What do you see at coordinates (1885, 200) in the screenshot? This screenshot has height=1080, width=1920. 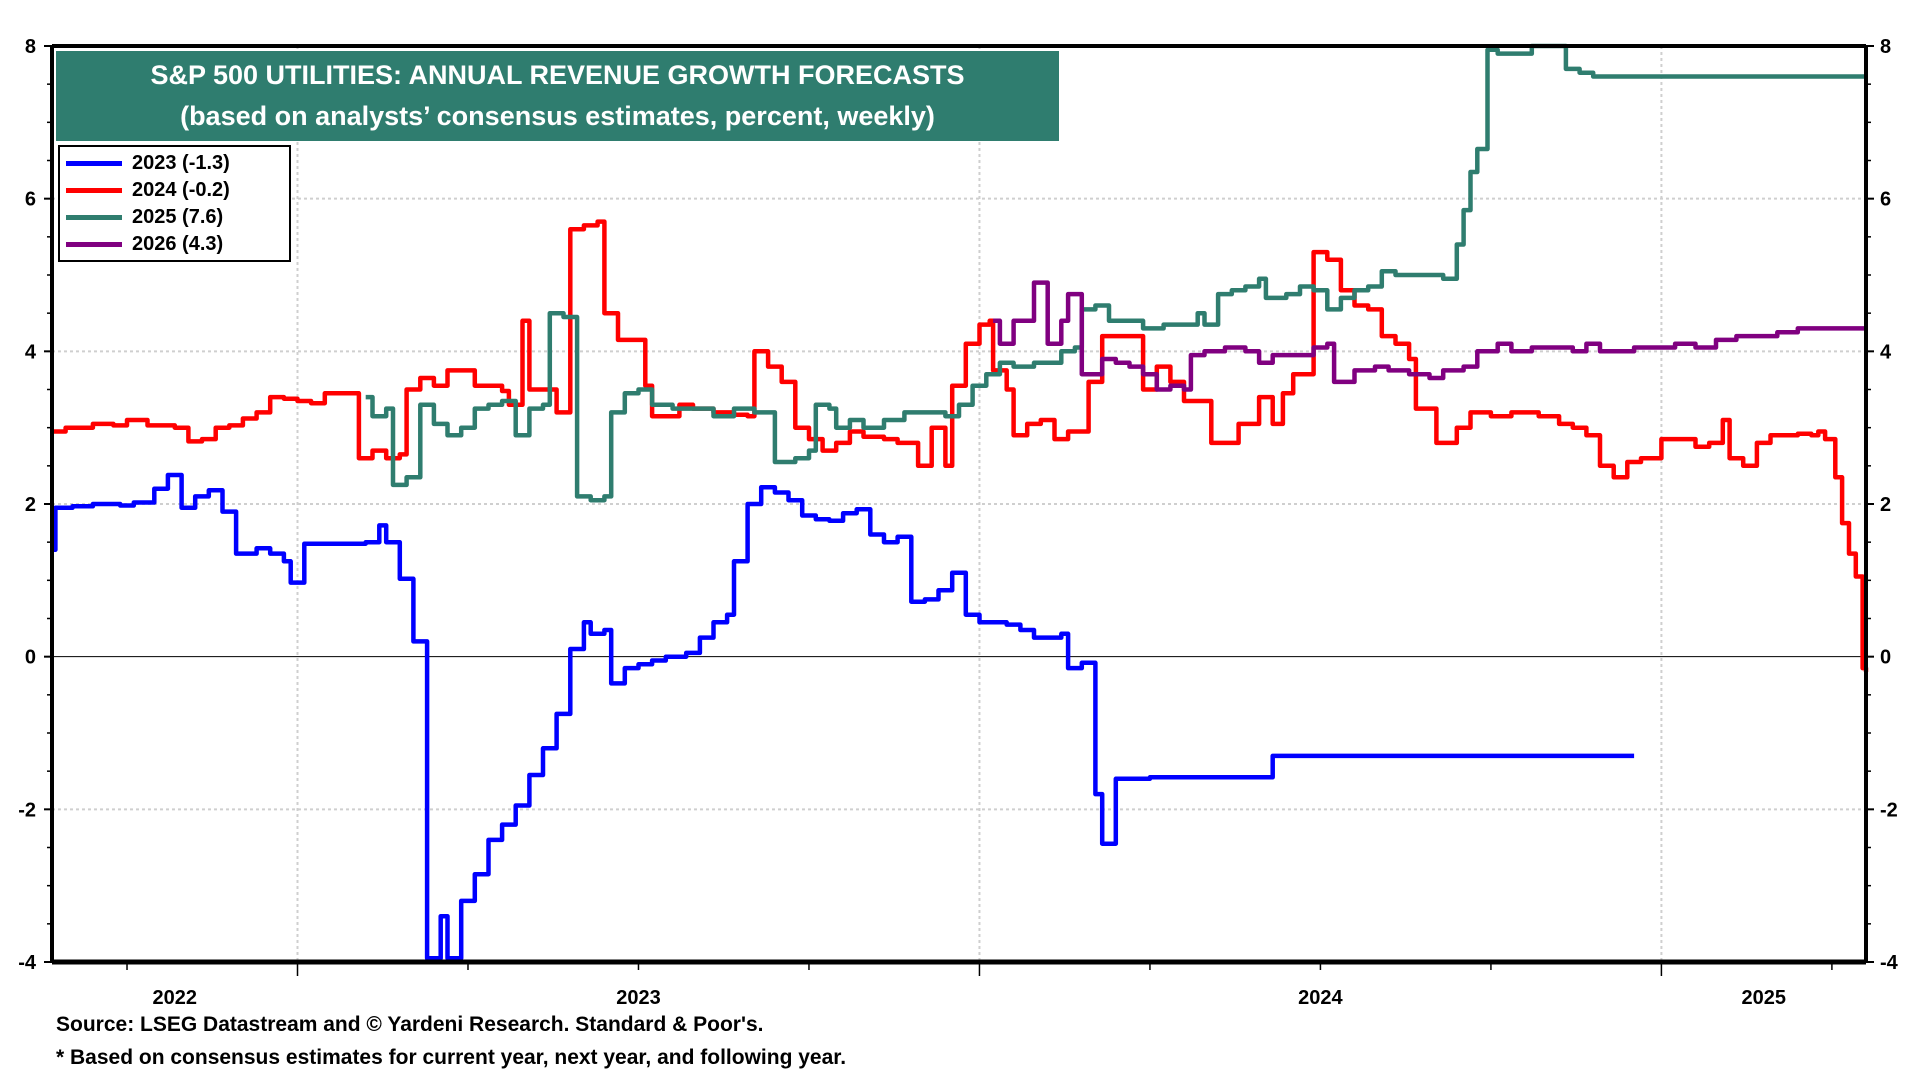 I see `y-tick-label-right: 6` at bounding box center [1885, 200].